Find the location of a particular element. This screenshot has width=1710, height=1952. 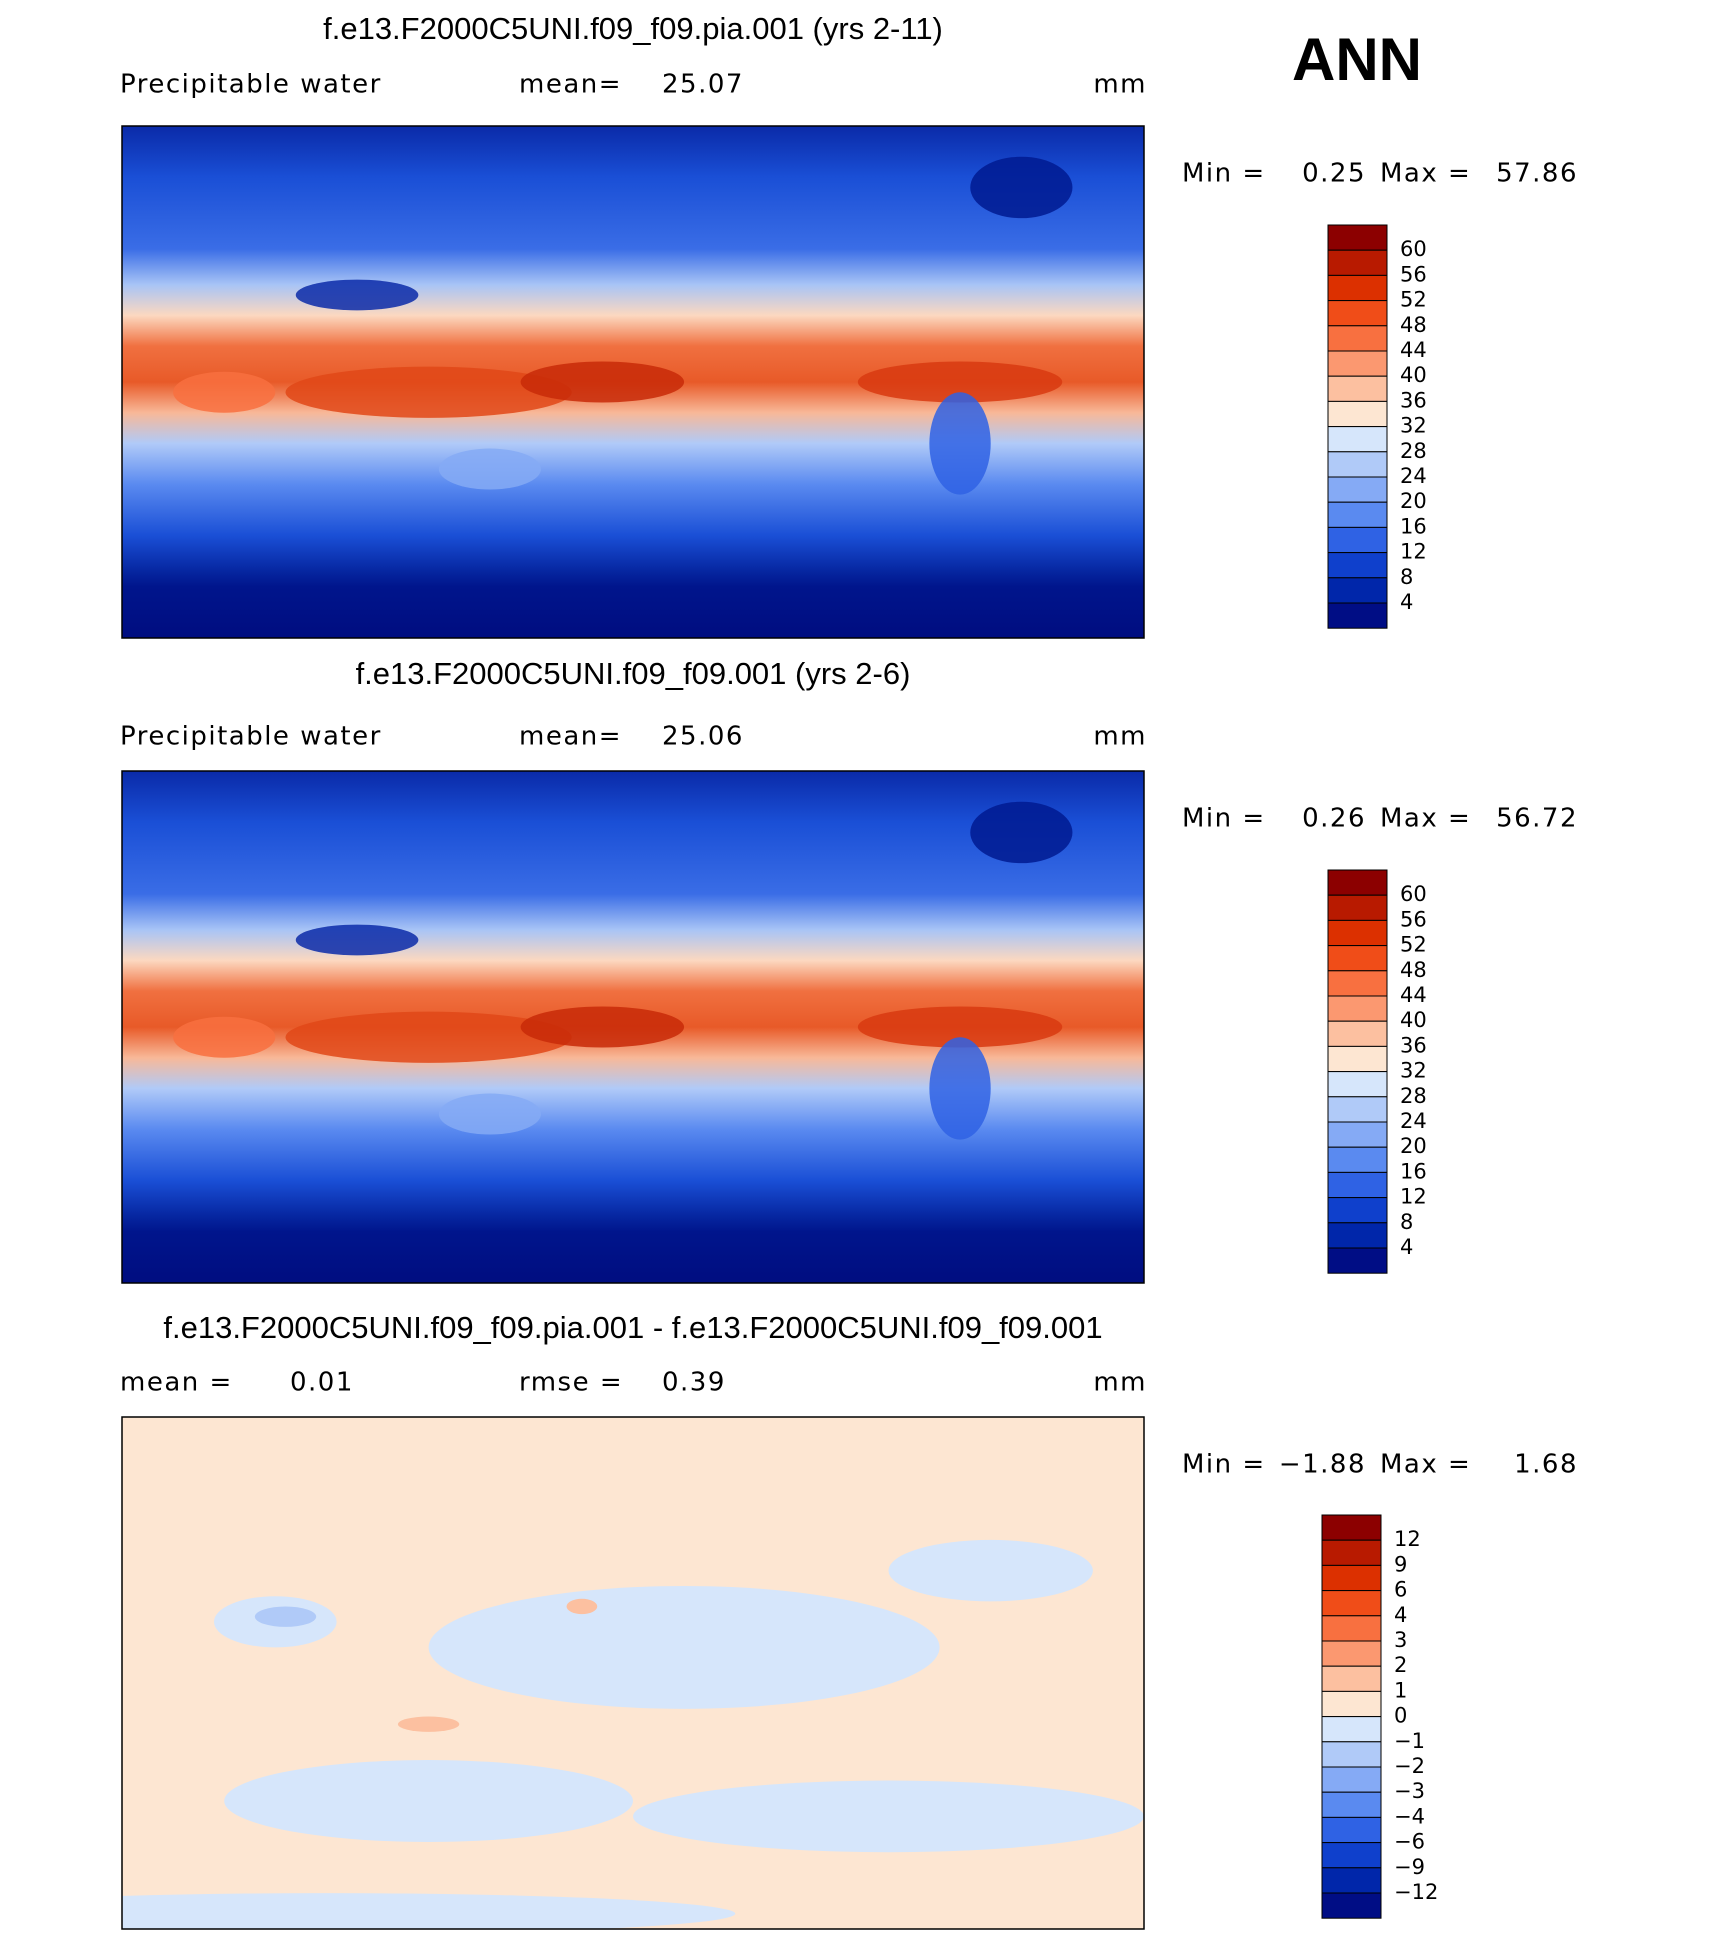

colorbar-label: 32 is located at coordinates (1413, 426).